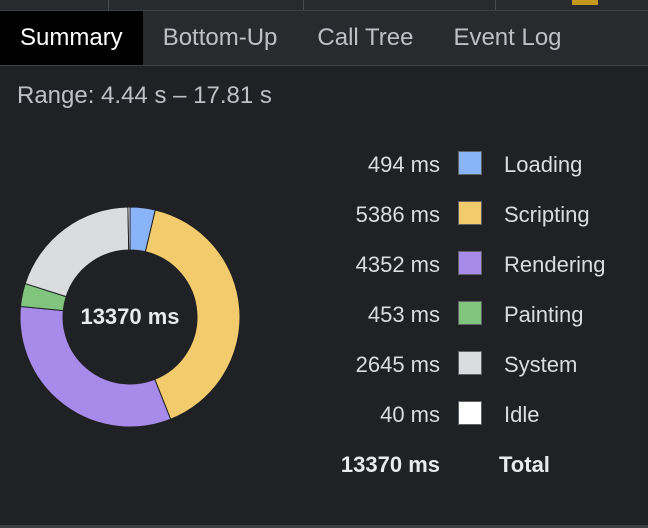  Describe the element at coordinates (522, 414) in the screenshot. I see `idle-label: Idle` at that location.